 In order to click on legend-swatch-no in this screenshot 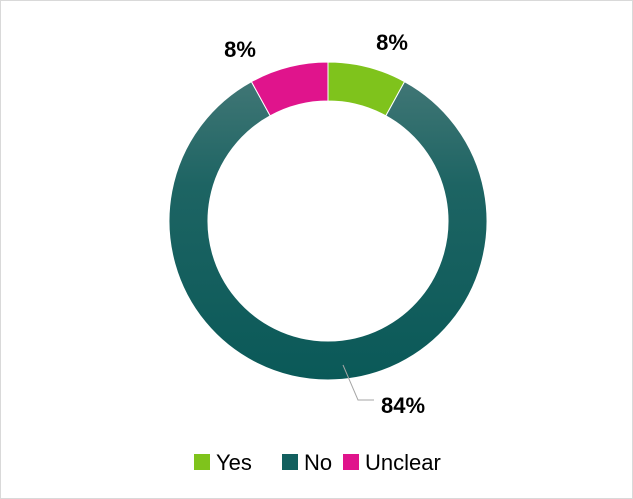, I will do `click(290, 462)`.